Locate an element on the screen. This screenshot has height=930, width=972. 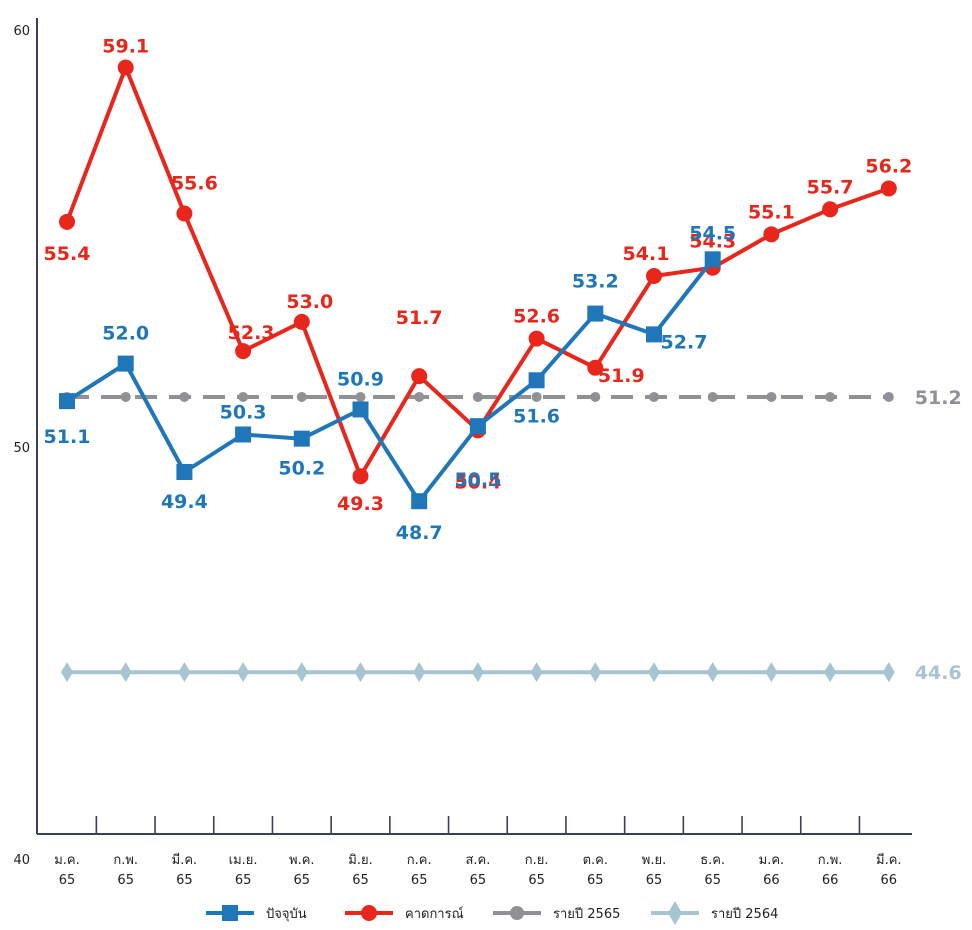
data-label: 55.1 is located at coordinates (771, 212).